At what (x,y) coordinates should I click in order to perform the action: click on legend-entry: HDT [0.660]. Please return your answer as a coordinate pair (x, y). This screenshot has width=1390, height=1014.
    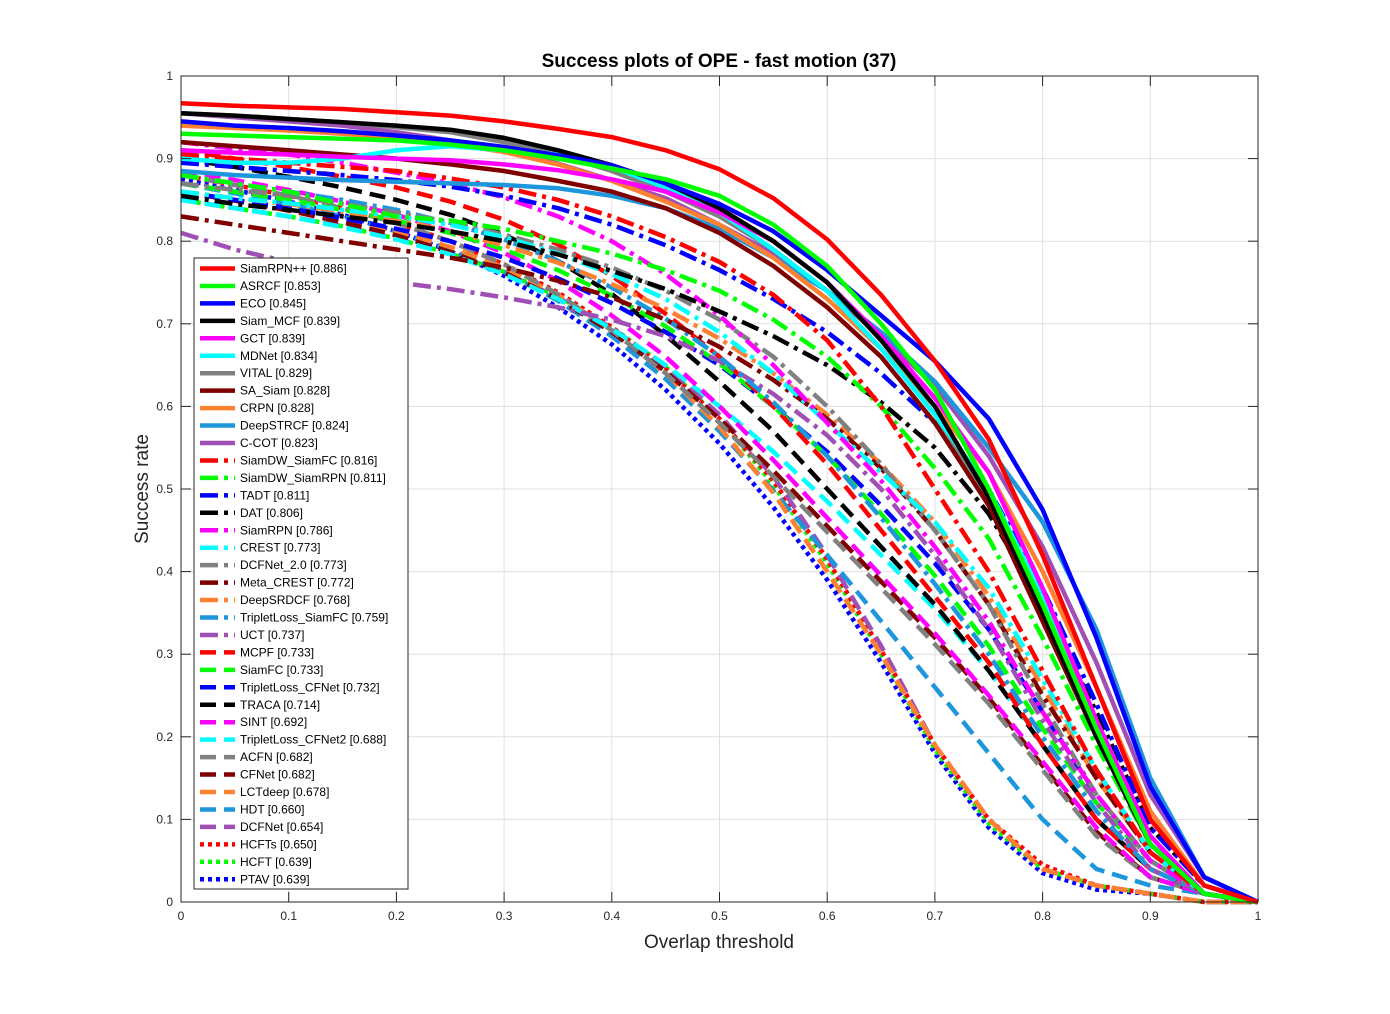
    Looking at the image, I should click on (272, 809).